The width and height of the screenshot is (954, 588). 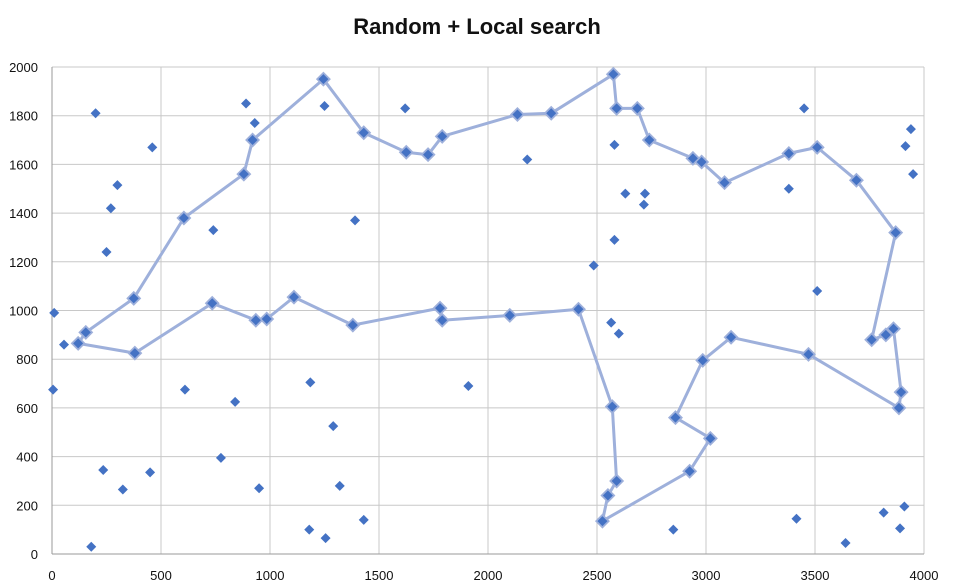 I want to click on y-tick-label: 0, so click(x=34, y=554).